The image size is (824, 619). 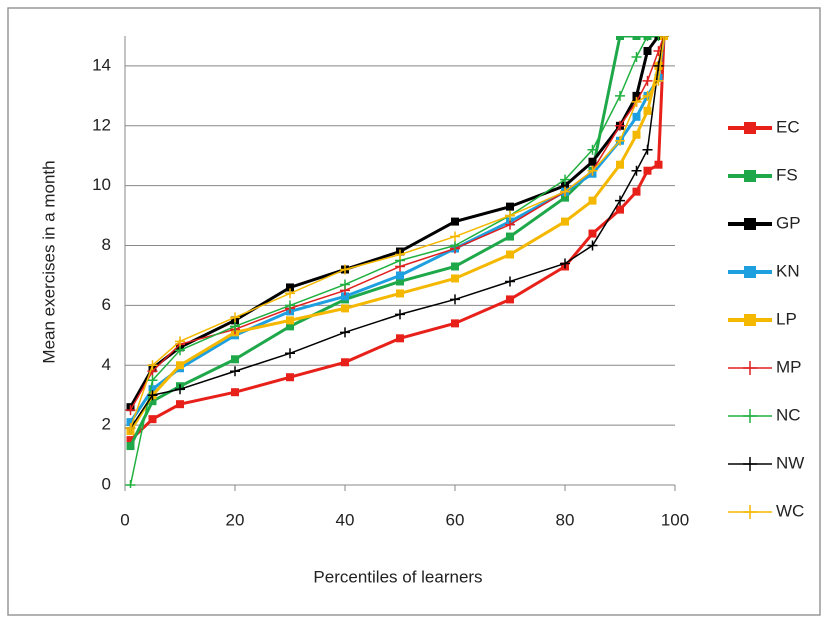 What do you see at coordinates (786, 318) in the screenshot?
I see `legend-label: LP` at bounding box center [786, 318].